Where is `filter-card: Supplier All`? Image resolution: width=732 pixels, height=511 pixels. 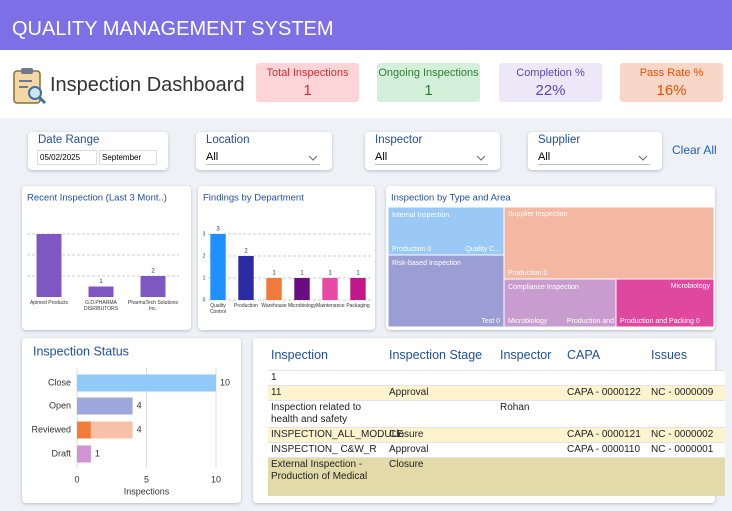 filter-card: Supplier All is located at coordinates (595, 151).